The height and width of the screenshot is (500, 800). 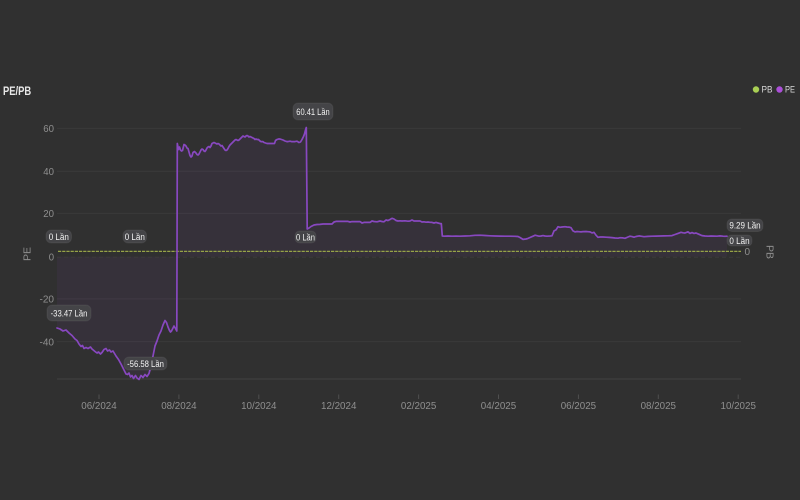 I want to click on svg-text: 10/2024, so click(x=259, y=406).